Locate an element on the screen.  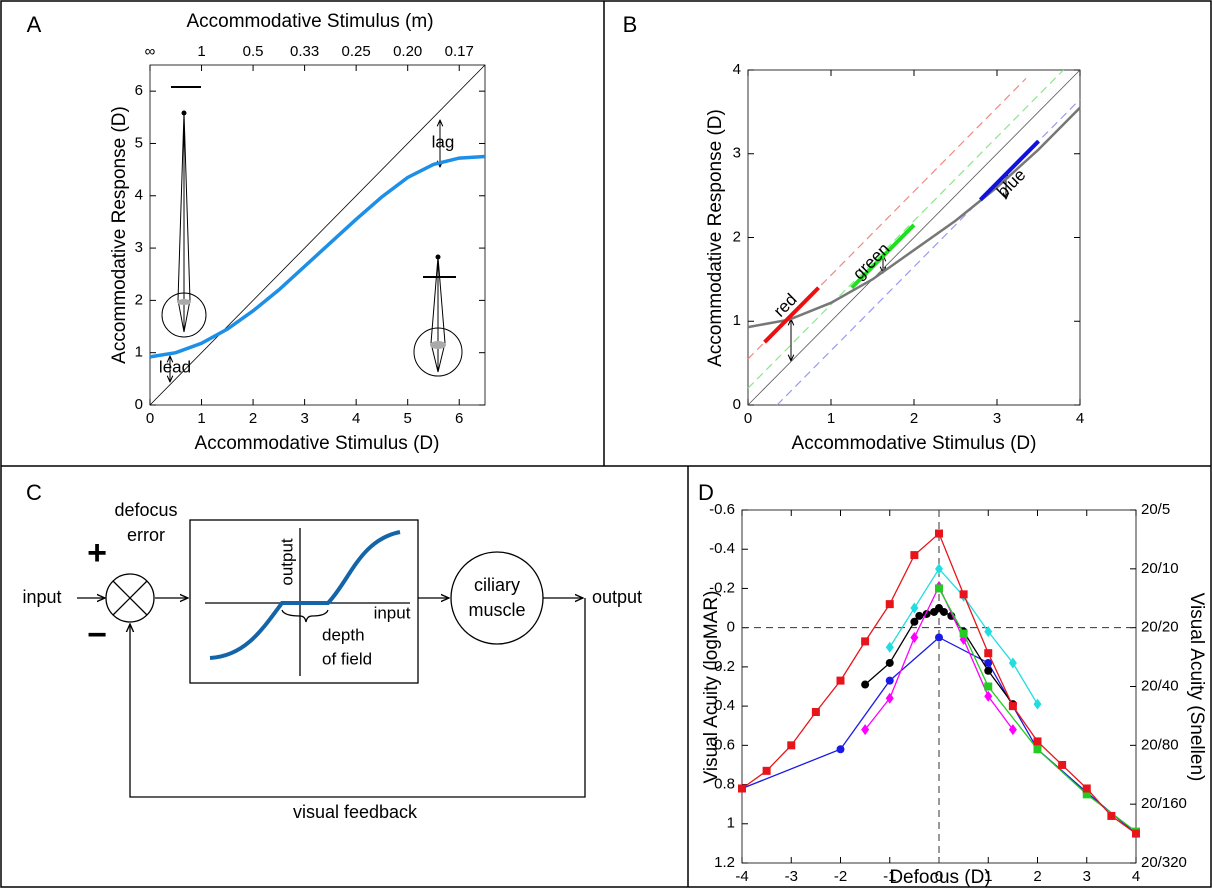
y-tick-label: 3 is located at coordinates (139, 247).